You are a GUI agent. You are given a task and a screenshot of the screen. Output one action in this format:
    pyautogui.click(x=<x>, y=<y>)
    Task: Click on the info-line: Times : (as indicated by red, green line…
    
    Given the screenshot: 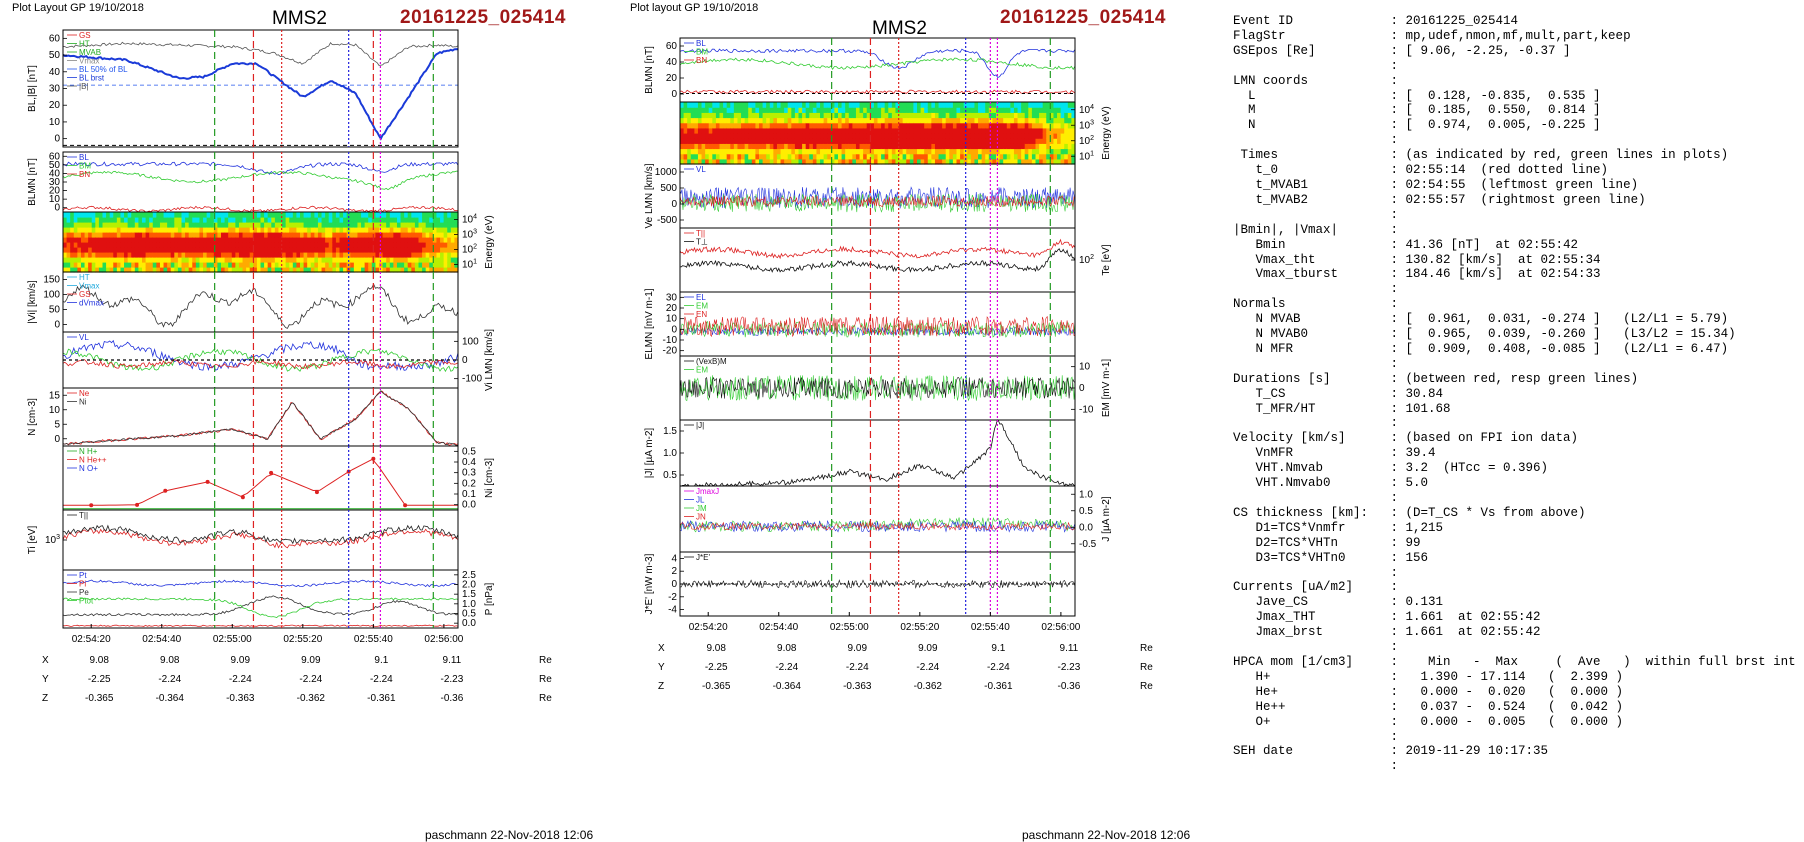 What is the action you would take?
    pyautogui.click(x=1481, y=155)
    